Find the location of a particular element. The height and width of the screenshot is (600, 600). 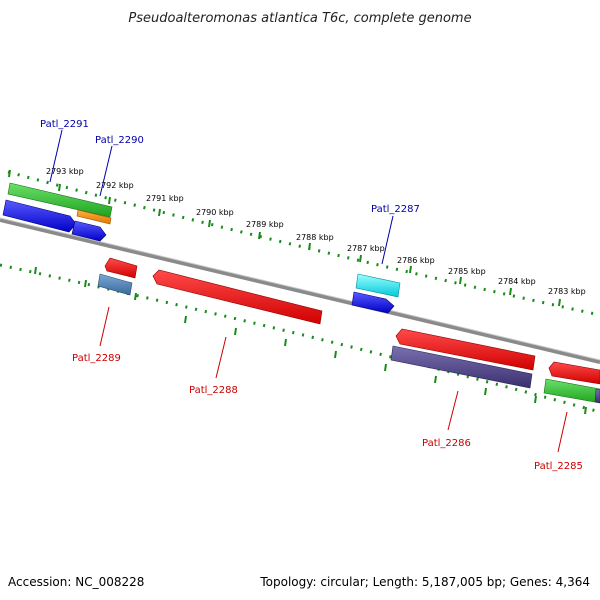

gene-label-patl-2285: Patl_2285 is located at coordinates (558, 466).